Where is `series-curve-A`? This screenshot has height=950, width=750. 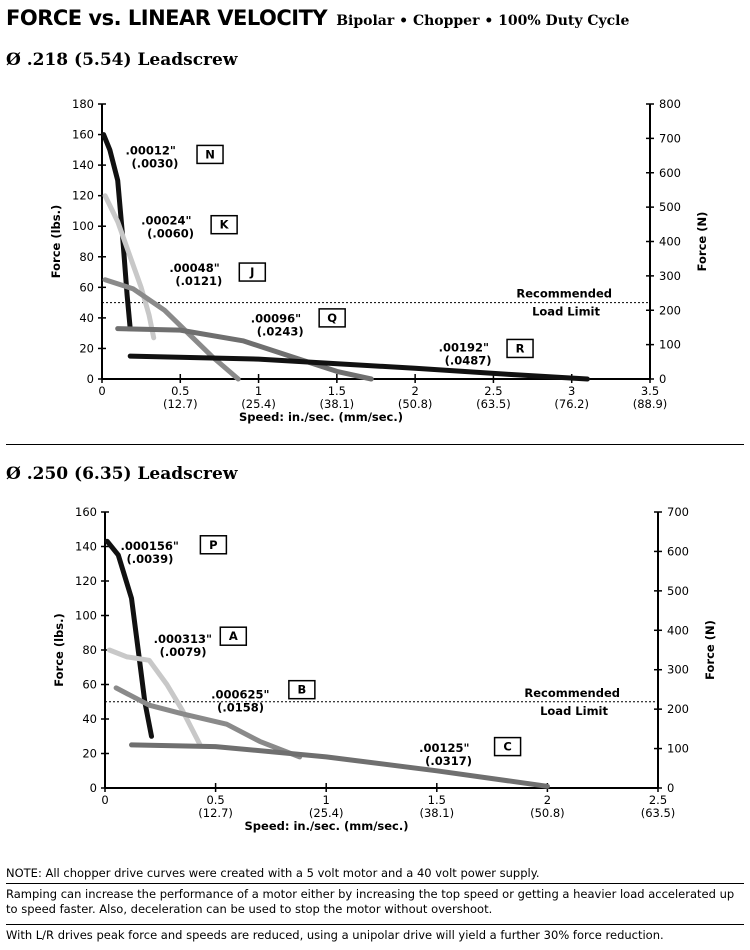
series-curve-A is located at coordinates (154, 697).